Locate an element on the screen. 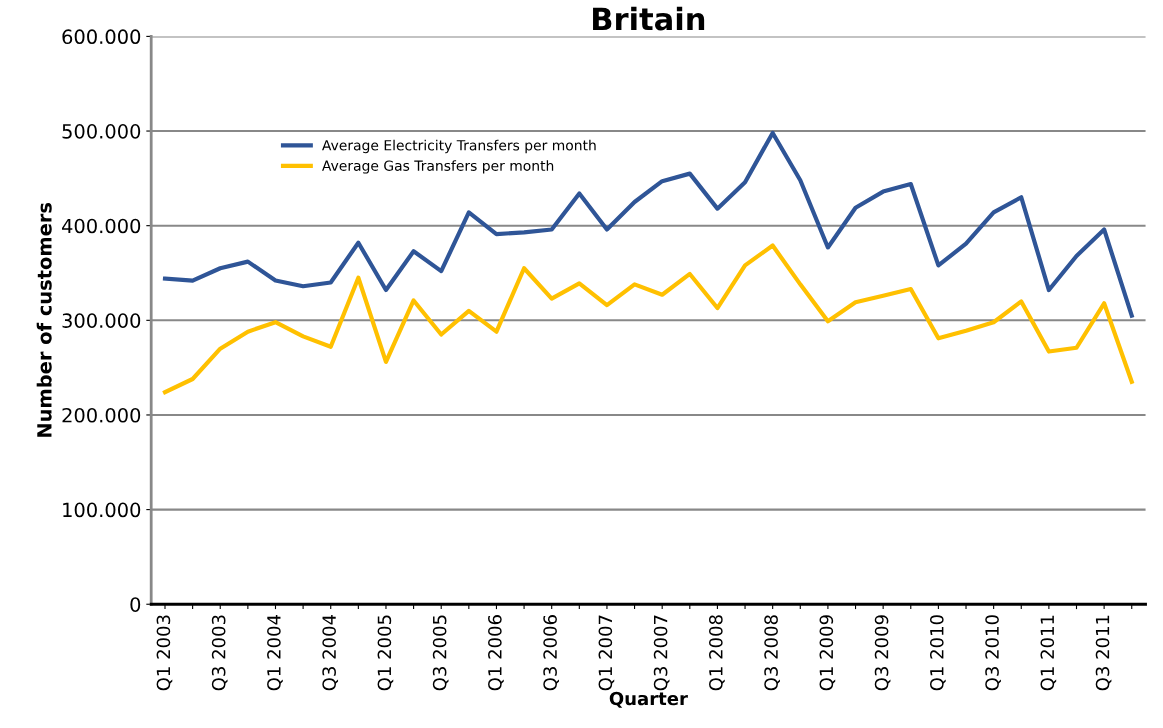 This screenshot has height=728, width=1163. y-axis-title: Number of customers is located at coordinates (44, 319).